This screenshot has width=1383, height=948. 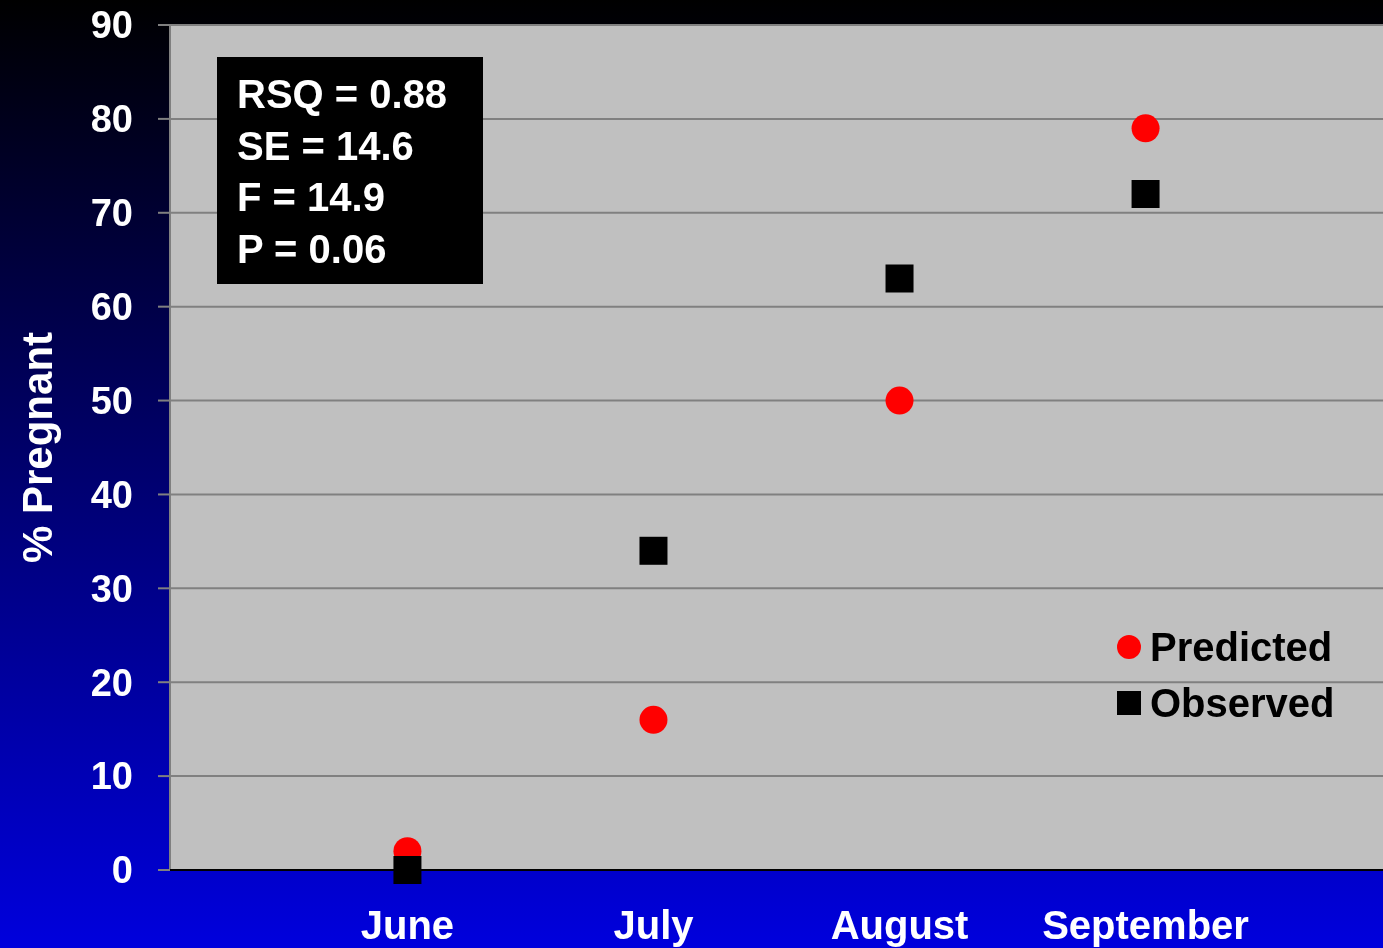 What do you see at coordinates (325, 145) in the screenshot?
I see `annotation: SE = 14.6` at bounding box center [325, 145].